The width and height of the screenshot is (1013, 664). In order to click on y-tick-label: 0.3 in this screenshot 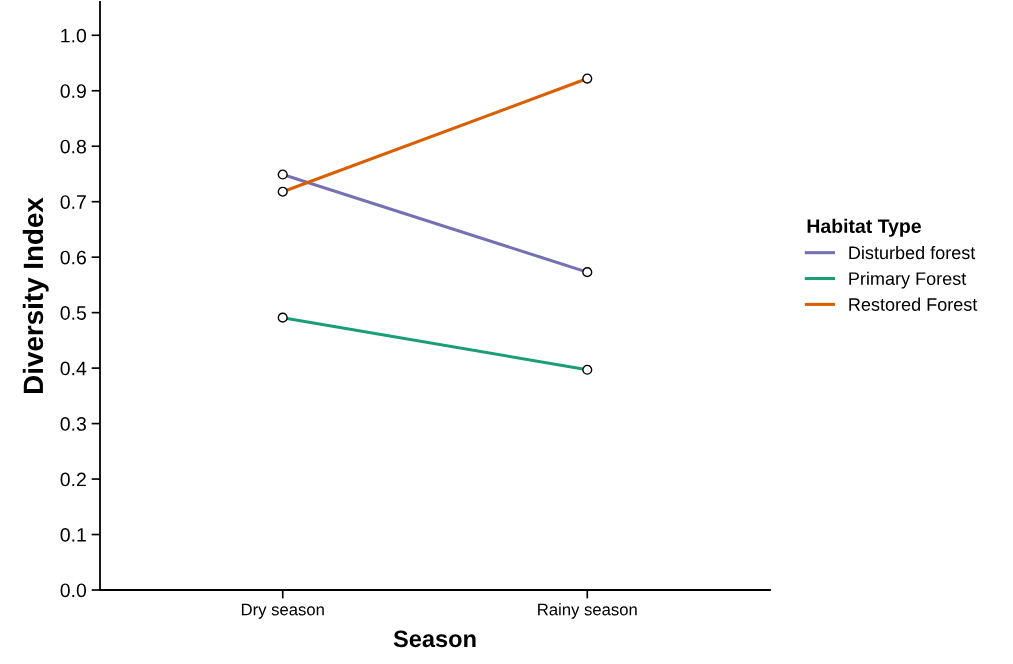, I will do `click(73, 424)`.